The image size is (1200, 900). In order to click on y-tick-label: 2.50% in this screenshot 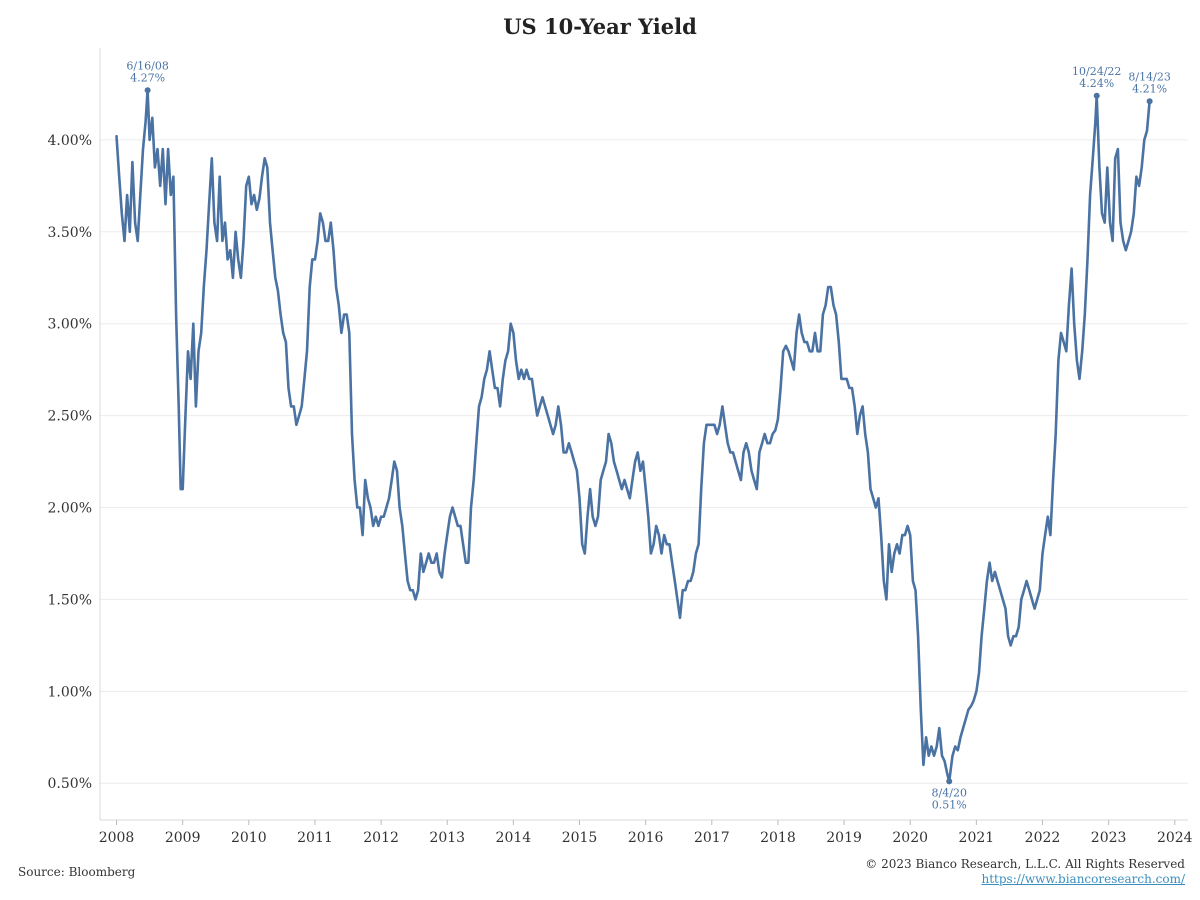, I will do `click(70, 417)`.